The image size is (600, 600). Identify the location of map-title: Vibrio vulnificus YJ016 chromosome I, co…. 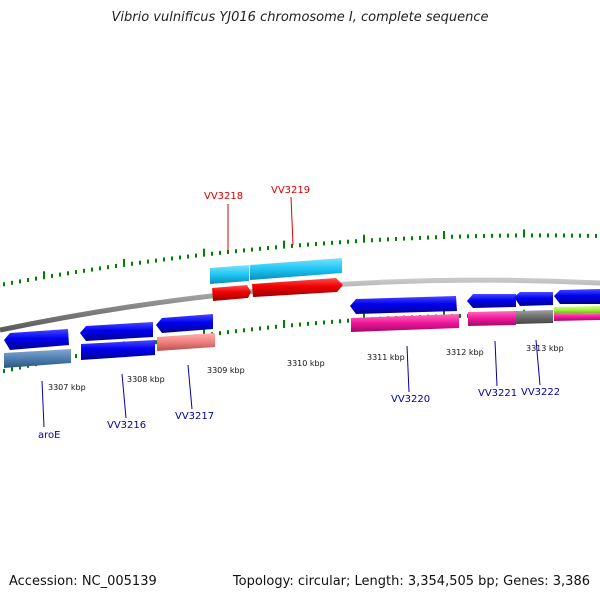
(300, 17).